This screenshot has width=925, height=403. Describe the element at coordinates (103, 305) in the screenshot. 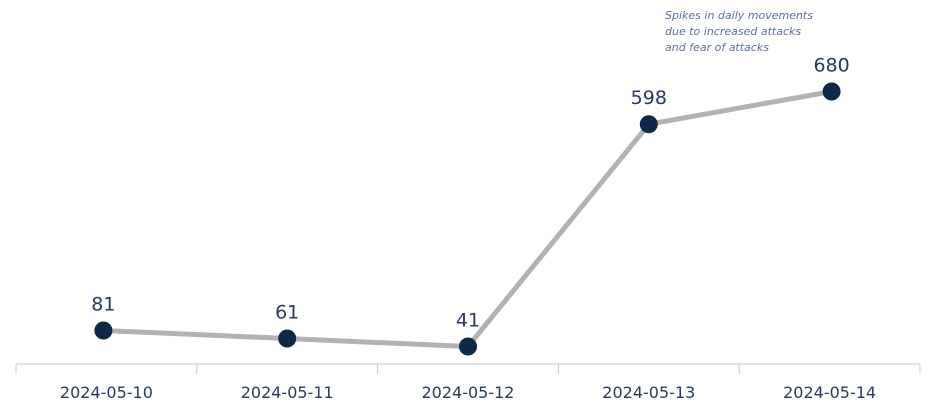

I see `data-label: 81` at that location.